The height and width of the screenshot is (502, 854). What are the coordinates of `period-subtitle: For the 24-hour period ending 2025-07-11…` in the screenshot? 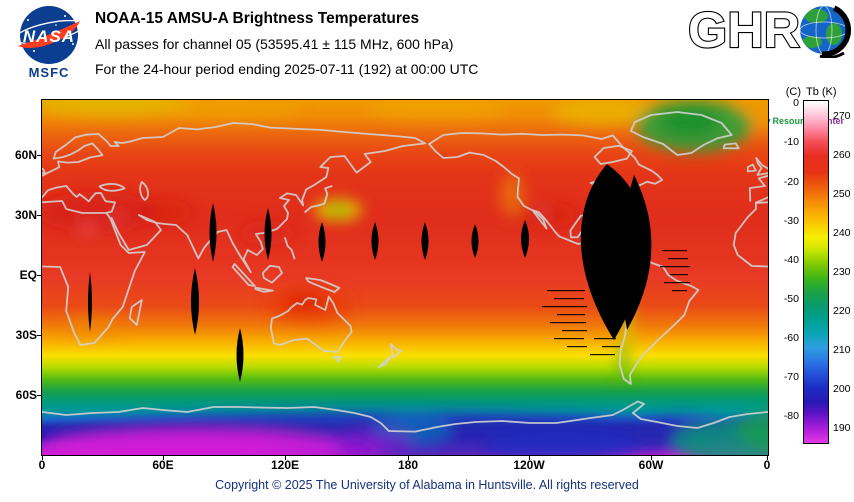 It's located at (287, 69).